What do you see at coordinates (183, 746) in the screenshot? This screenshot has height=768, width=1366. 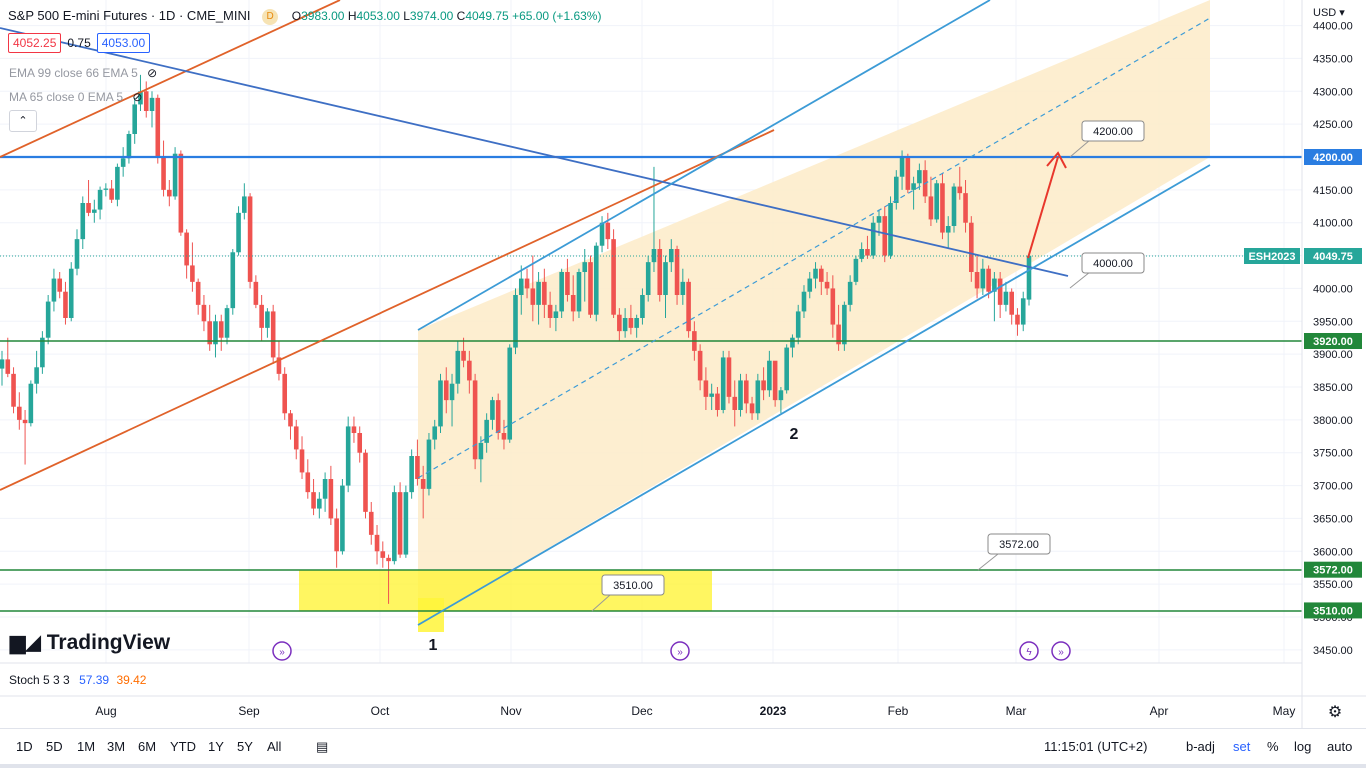 I see `range-ytd-button: YTD` at bounding box center [183, 746].